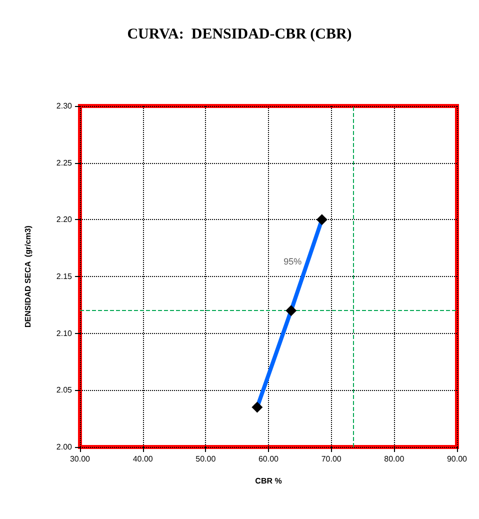  What do you see at coordinates (80, 459) in the screenshot?
I see `x-tick-label: 30.00` at bounding box center [80, 459].